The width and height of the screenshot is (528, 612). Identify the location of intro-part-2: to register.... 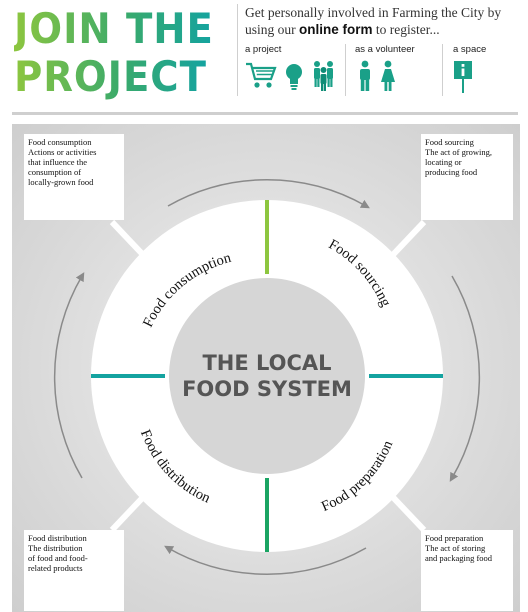
(406, 29).